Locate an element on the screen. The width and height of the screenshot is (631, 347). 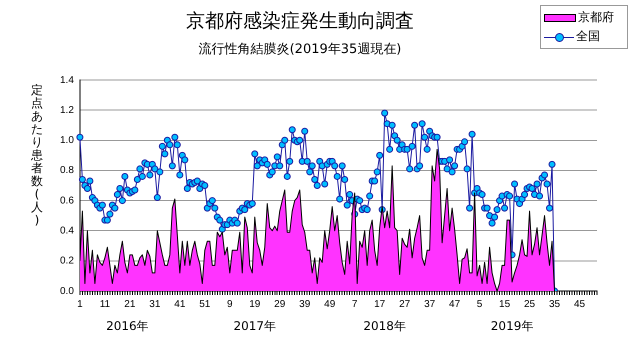
x-tick-label: 17 is located at coordinates (380, 304).